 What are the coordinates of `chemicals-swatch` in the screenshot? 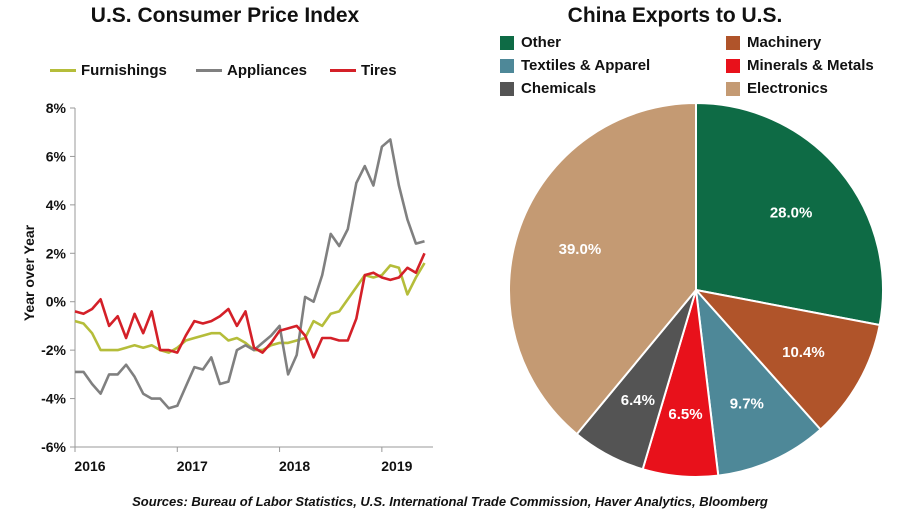 It's located at (507, 88).